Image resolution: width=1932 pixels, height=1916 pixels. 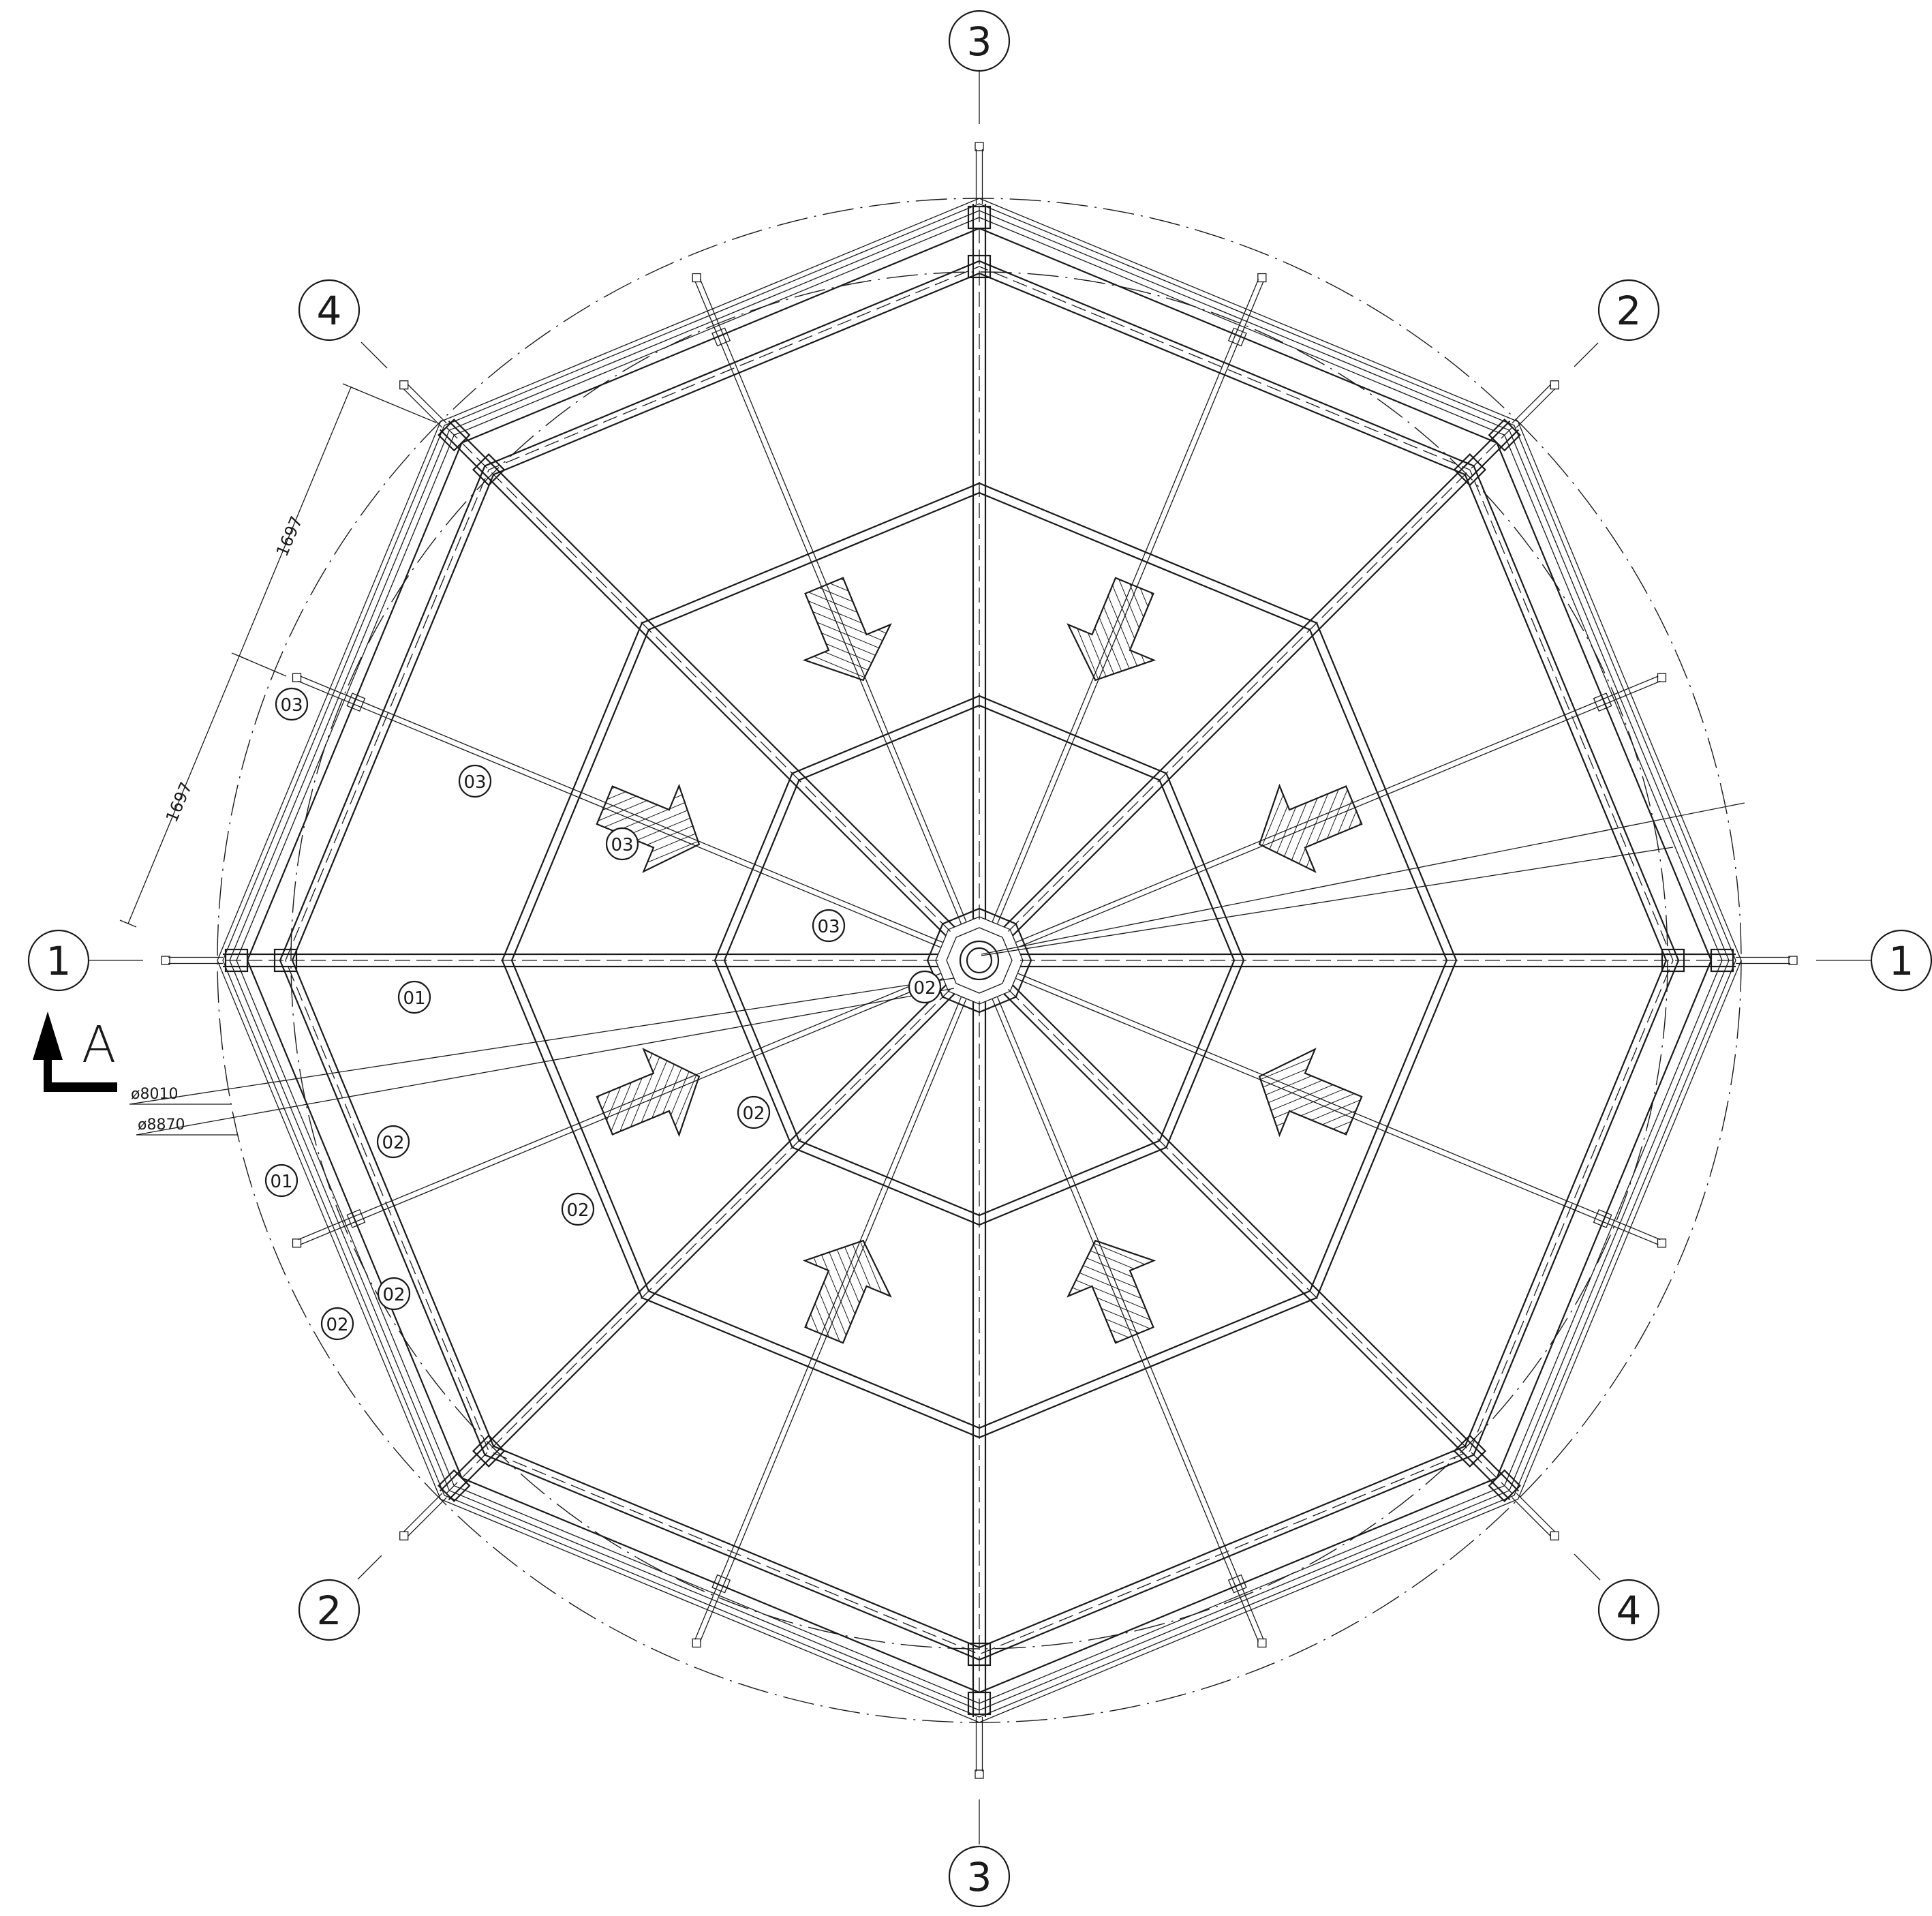 What do you see at coordinates (161, 1125) in the screenshot?
I see `diameter-outer-label: ø8870` at bounding box center [161, 1125].